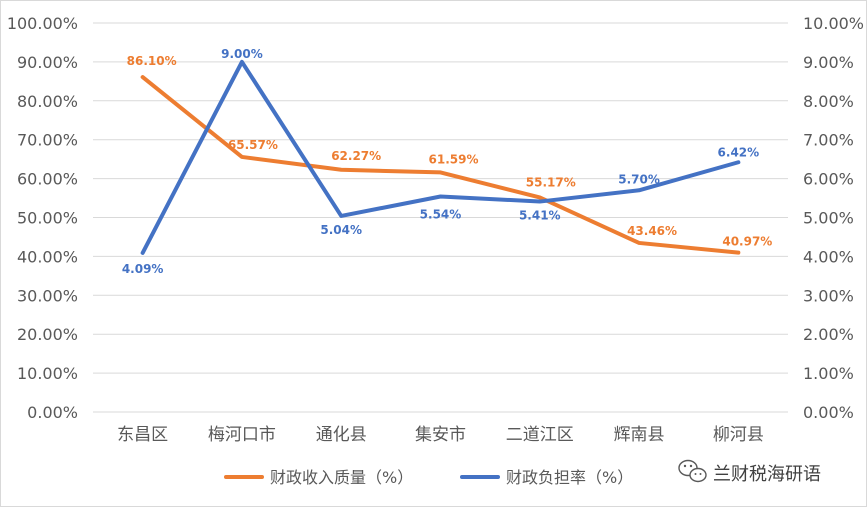 The image size is (867, 507). What do you see at coordinates (47, 256) in the screenshot?
I see `left-tick-label: 40.00%` at bounding box center [47, 256].